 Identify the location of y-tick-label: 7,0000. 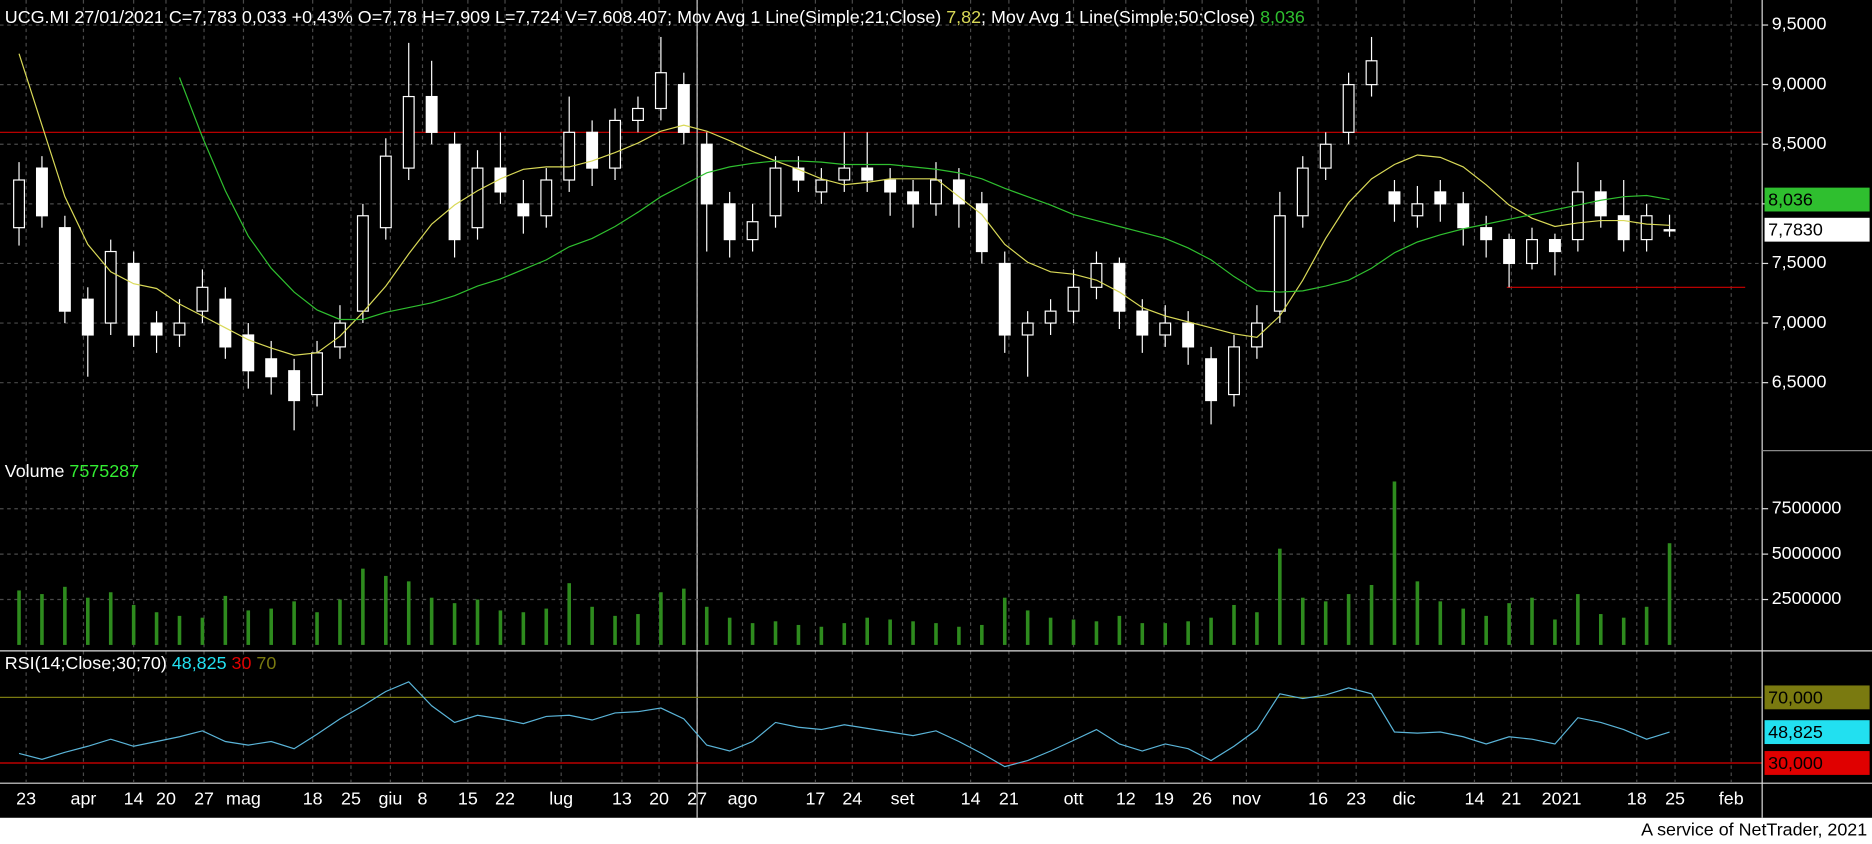
(1799, 322).